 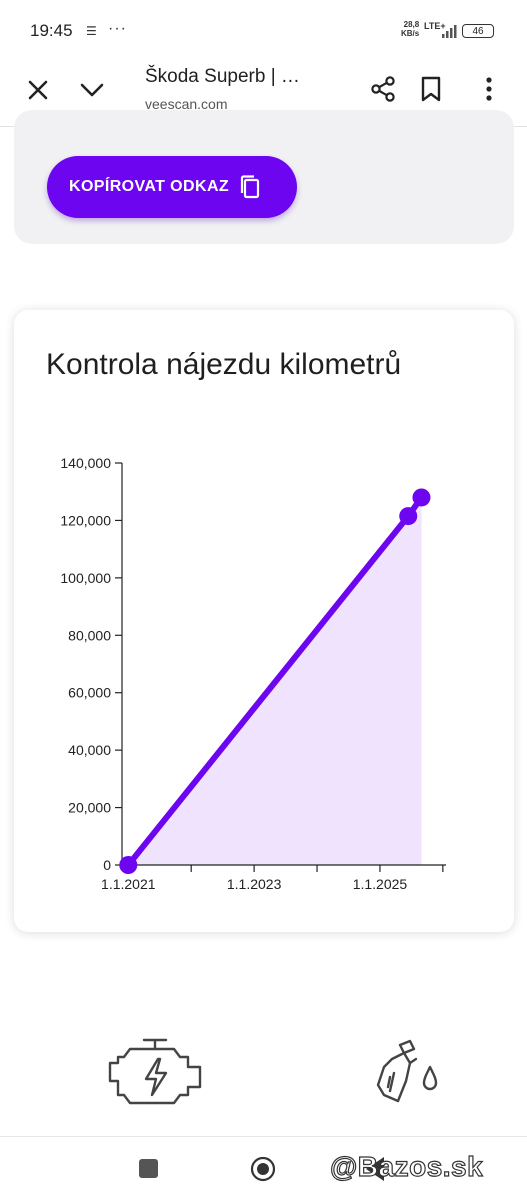 I want to click on copy-icon, so click(x=250, y=187).